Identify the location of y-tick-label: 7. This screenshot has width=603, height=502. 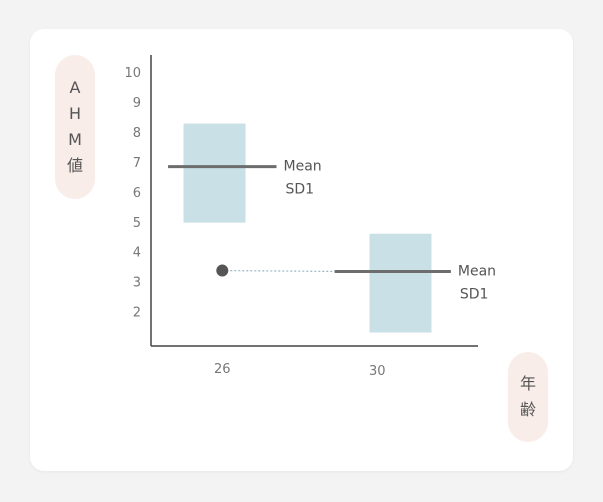
(137, 163).